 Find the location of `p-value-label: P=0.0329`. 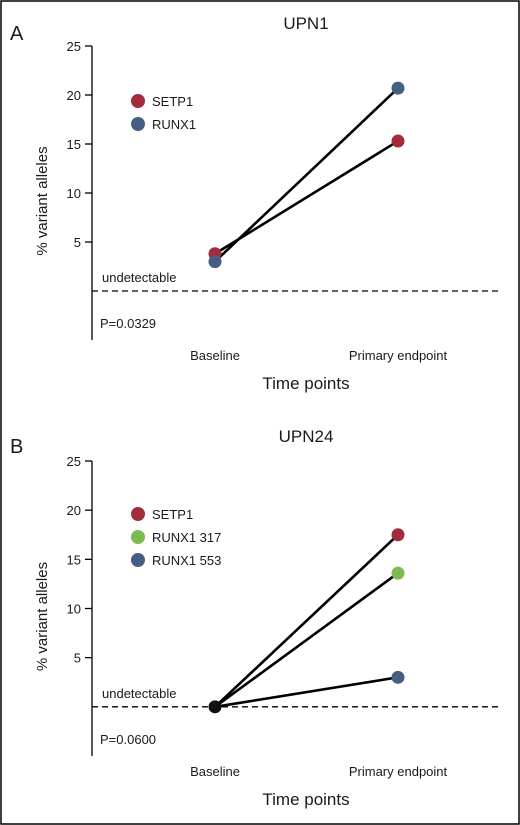

p-value-label: P=0.0329 is located at coordinates (128, 323).